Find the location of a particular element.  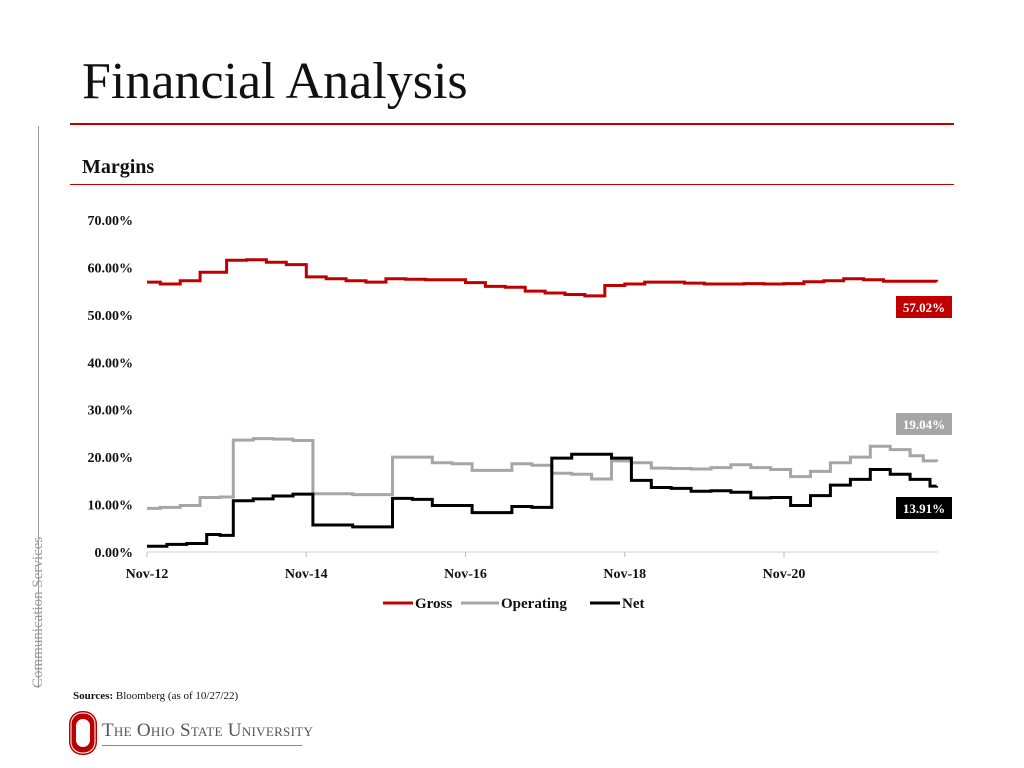

title-divider is located at coordinates (512, 124).